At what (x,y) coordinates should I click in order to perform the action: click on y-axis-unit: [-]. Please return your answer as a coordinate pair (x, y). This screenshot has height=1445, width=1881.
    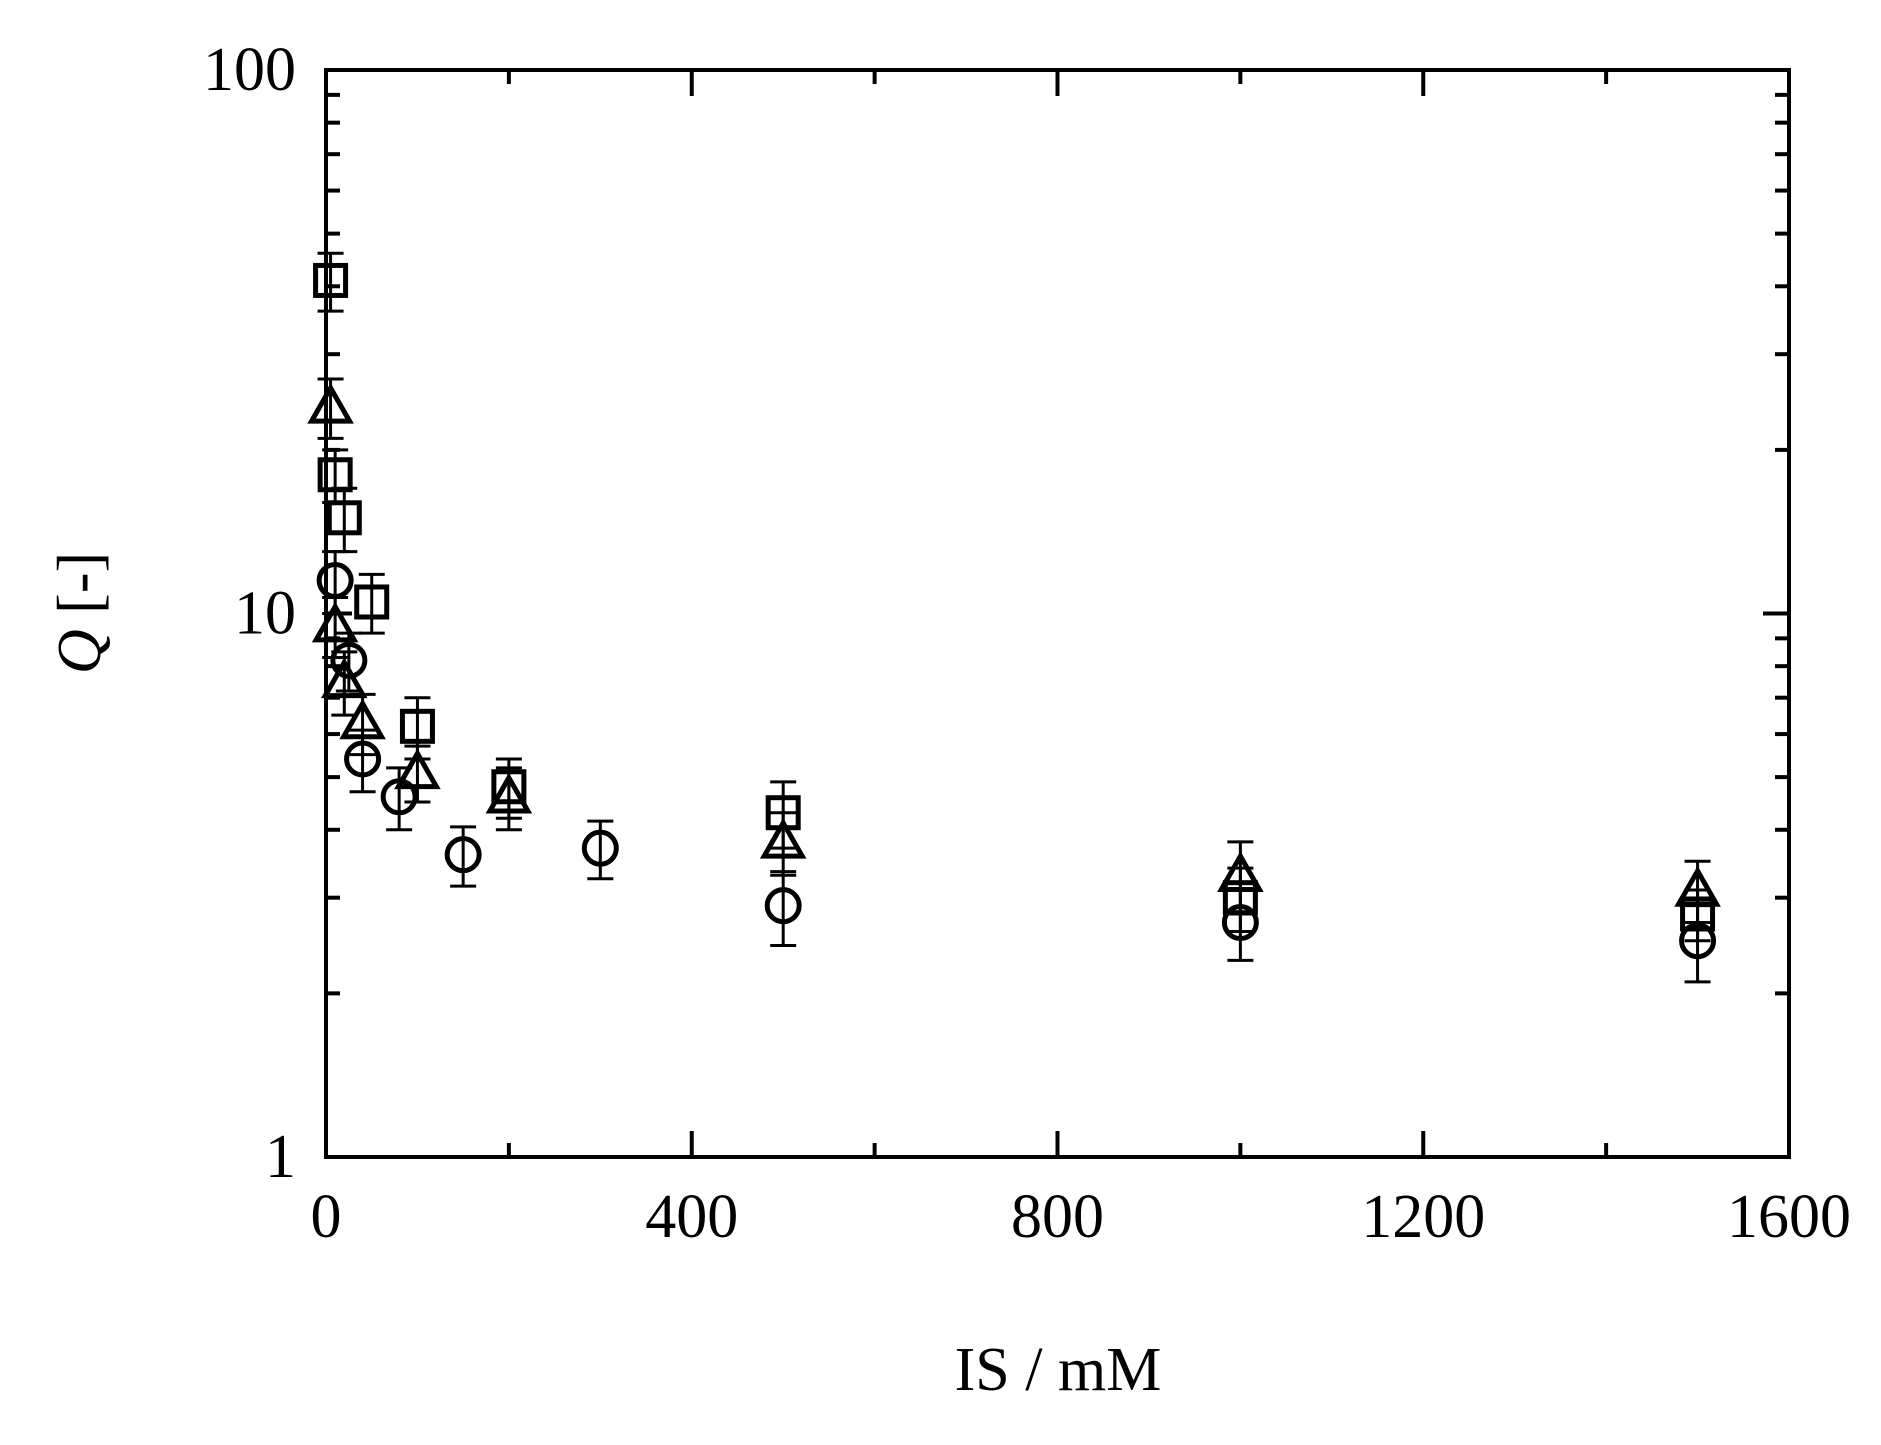
    Looking at the image, I should click on (80, 590).